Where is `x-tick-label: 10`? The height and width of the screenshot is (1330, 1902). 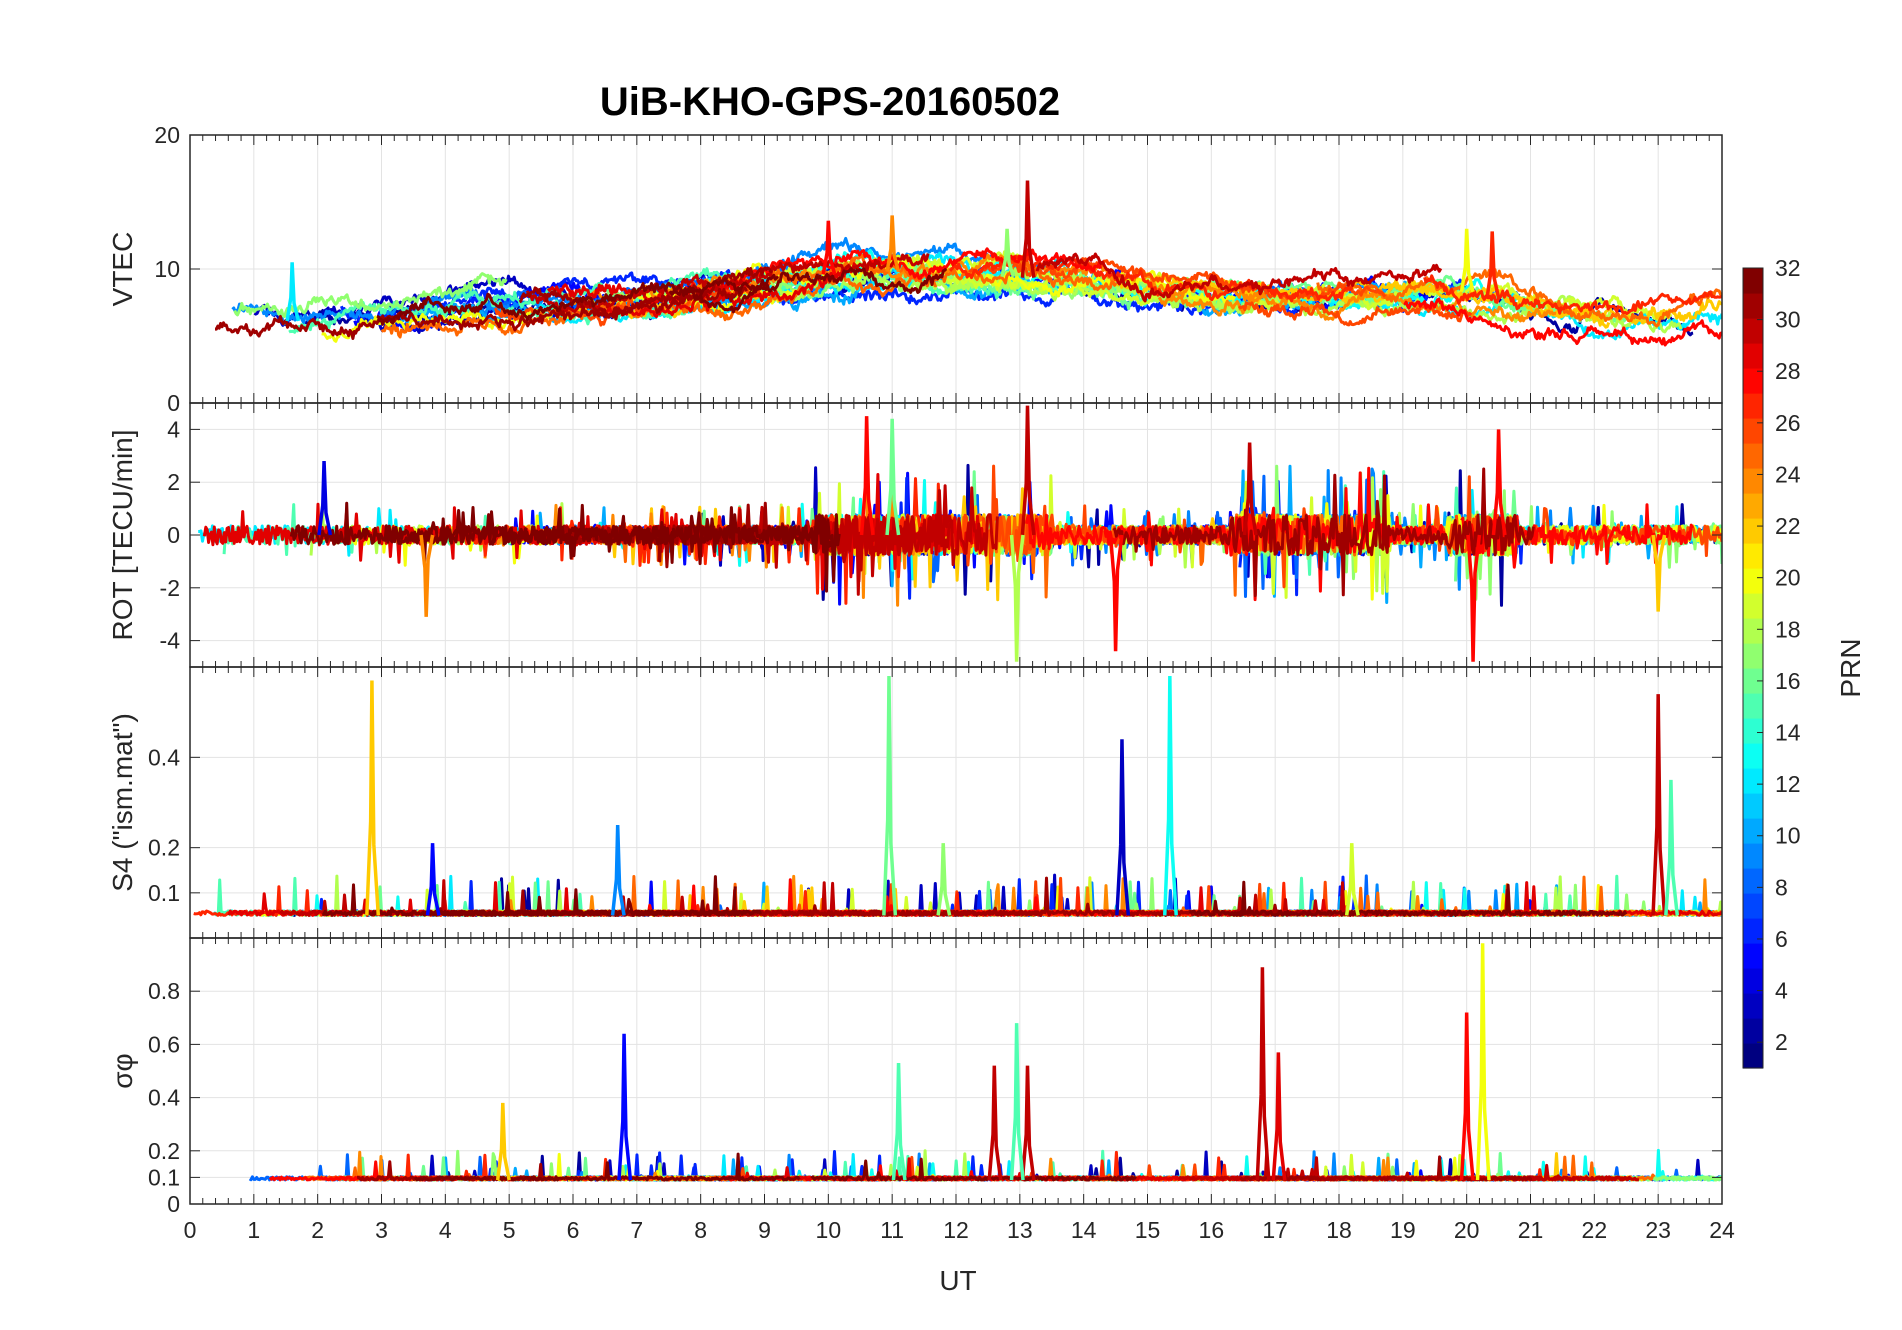 x-tick-label: 10 is located at coordinates (829, 1230).